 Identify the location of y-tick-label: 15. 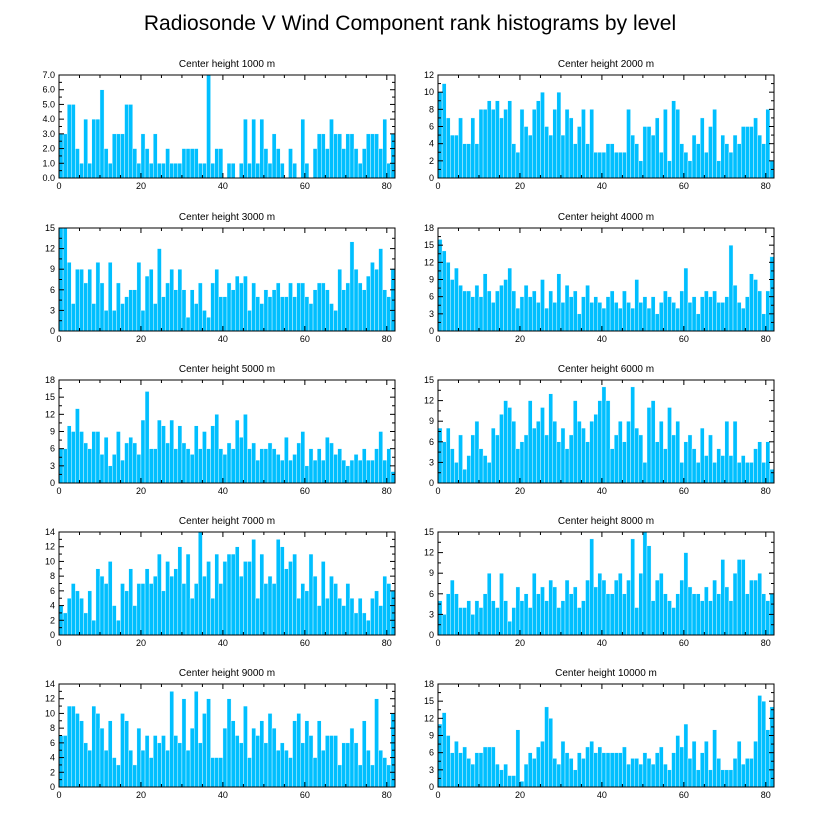
(429, 380).